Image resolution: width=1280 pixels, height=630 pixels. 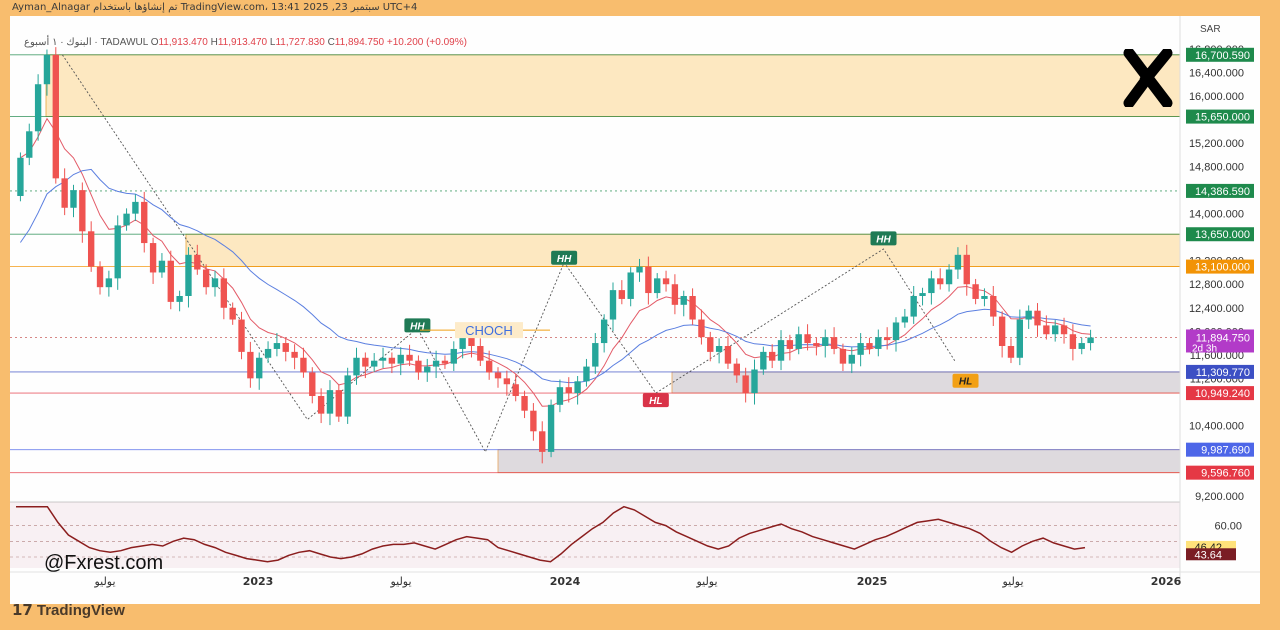 What do you see at coordinates (331, 42) in the screenshot?
I see `close-label: C` at bounding box center [331, 42].